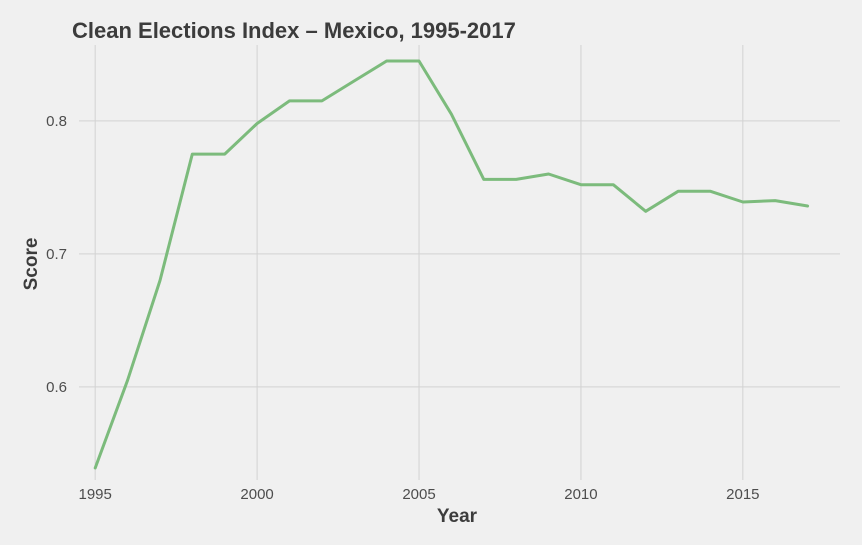 This screenshot has width=862, height=545. What do you see at coordinates (580, 494) in the screenshot?
I see `x-tick-label: 2010` at bounding box center [580, 494].